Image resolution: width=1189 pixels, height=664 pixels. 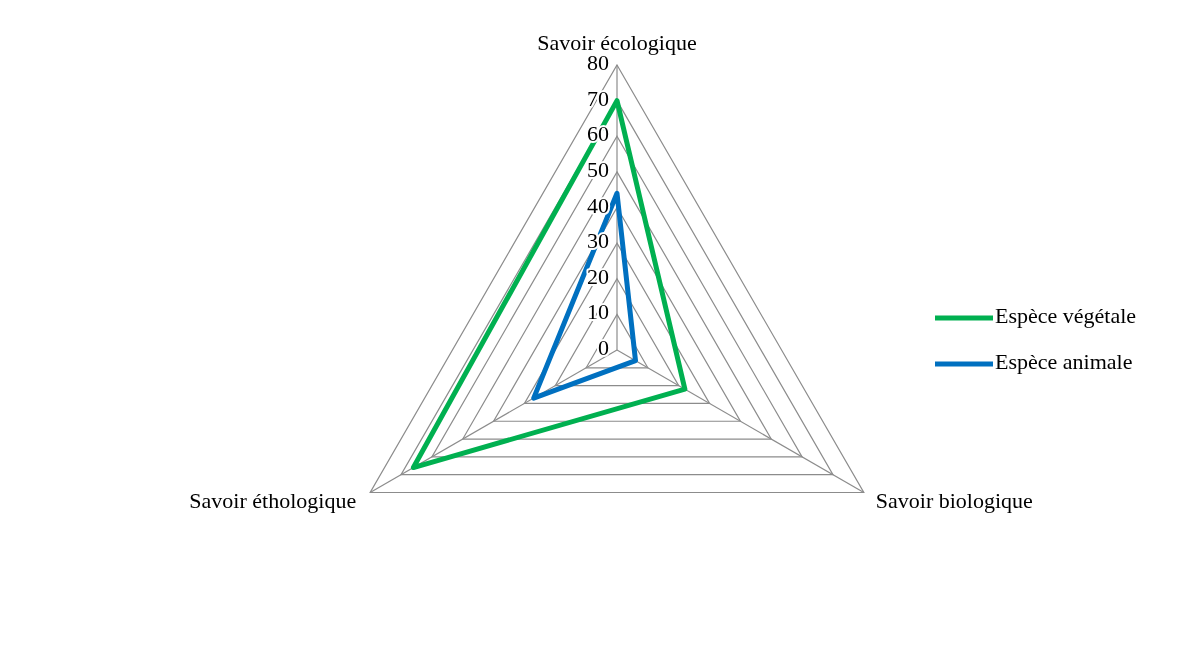 I want to click on y-tick-label: 20, so click(x=598, y=276).